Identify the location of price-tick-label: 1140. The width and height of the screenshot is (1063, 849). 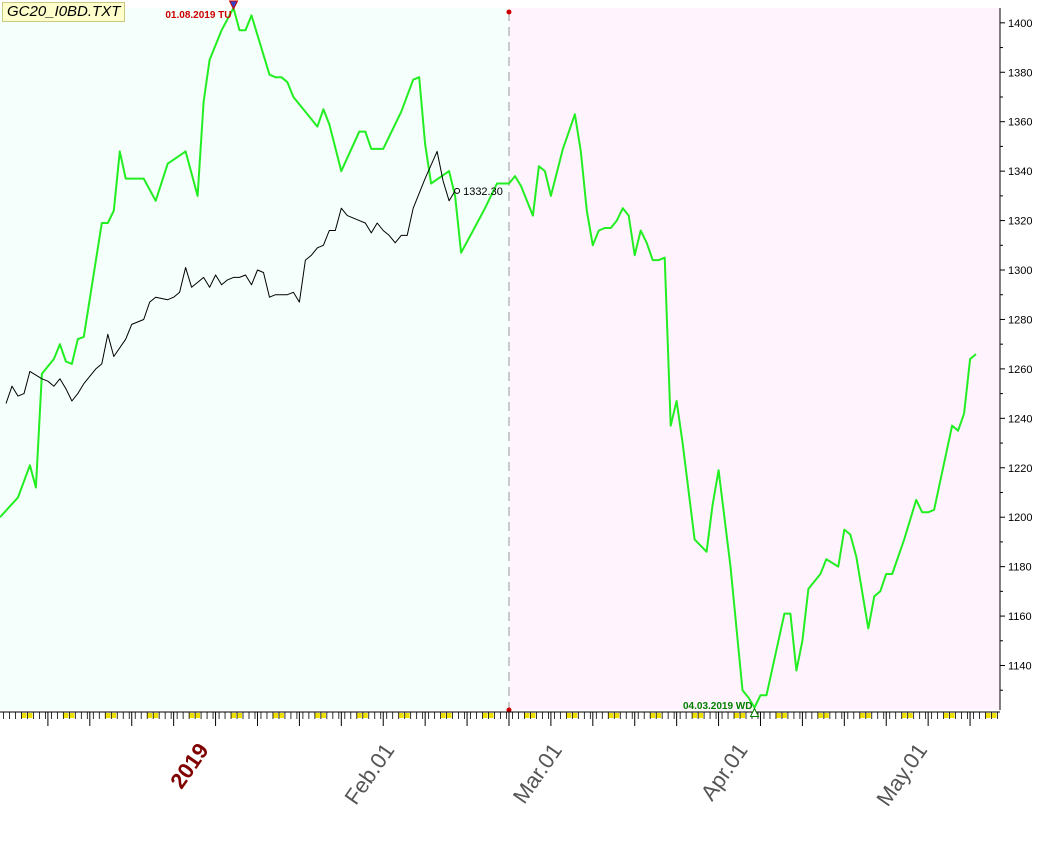
(1020, 667).